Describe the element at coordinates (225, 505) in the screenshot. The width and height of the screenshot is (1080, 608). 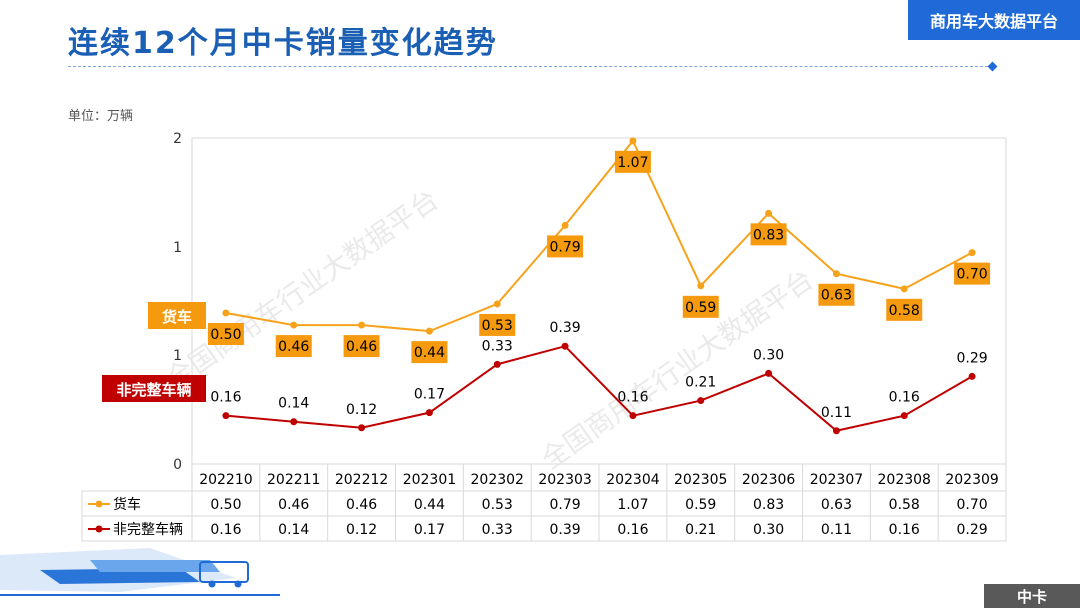
I see `table-cell-truck: 0.50` at that location.